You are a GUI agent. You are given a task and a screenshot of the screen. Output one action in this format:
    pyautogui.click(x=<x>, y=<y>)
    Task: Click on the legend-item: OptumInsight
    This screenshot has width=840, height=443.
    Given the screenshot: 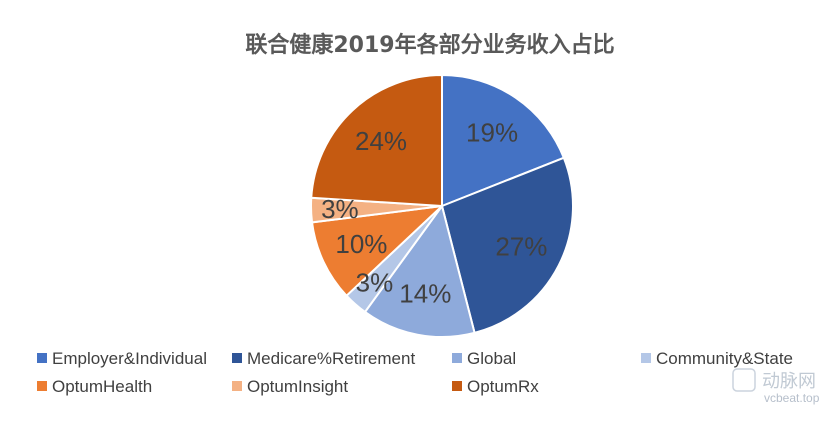 What is the action you would take?
    pyautogui.click(x=290, y=386)
    